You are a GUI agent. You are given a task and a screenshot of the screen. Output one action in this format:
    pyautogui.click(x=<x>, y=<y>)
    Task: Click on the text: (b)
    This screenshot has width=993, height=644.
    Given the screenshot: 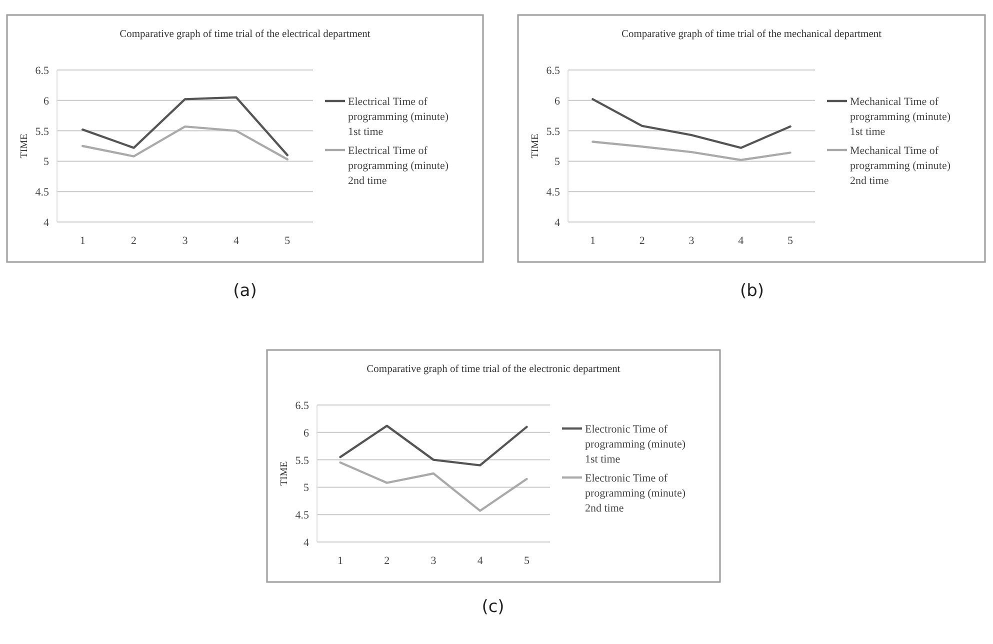 What is the action you would take?
    pyautogui.click(x=752, y=291)
    